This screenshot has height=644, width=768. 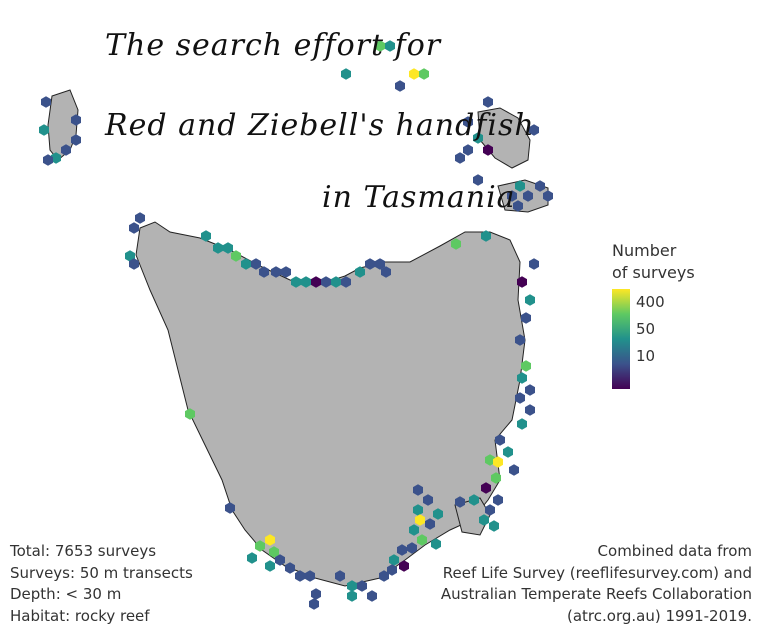 What do you see at coordinates (621, 339) in the screenshot?
I see `legend-colorbar` at bounding box center [621, 339].